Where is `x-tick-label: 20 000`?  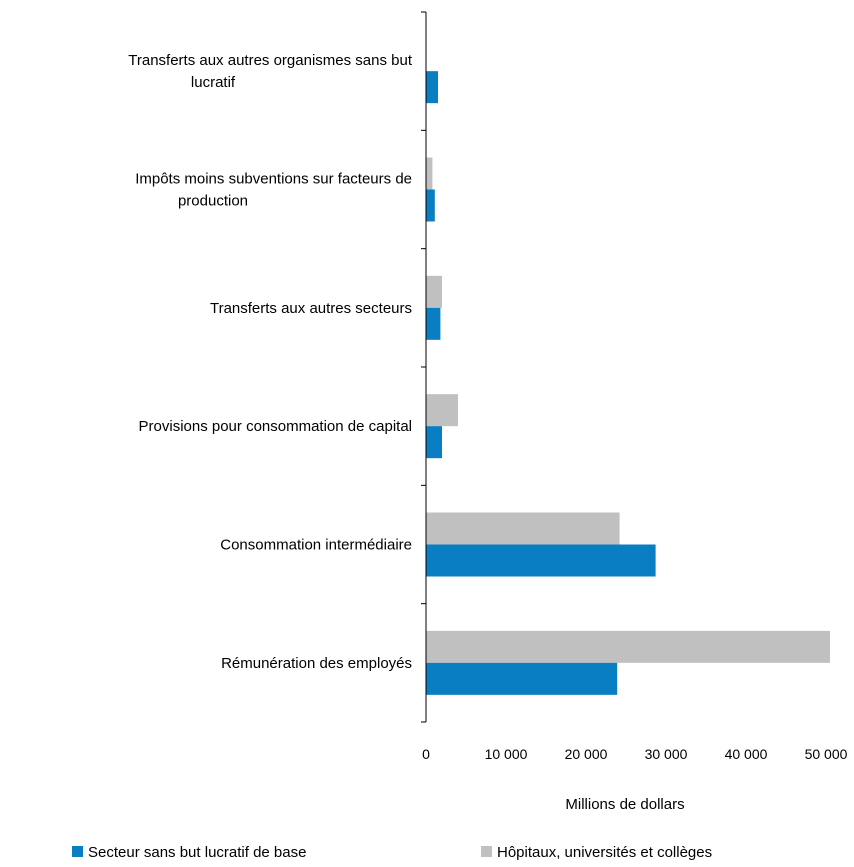
x-tick-label: 20 000 is located at coordinates (586, 754).